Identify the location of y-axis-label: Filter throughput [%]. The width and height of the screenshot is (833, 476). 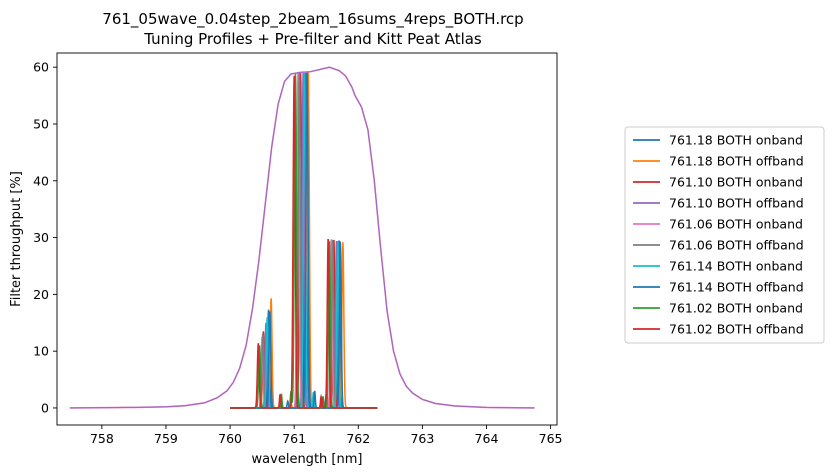
(16, 239).